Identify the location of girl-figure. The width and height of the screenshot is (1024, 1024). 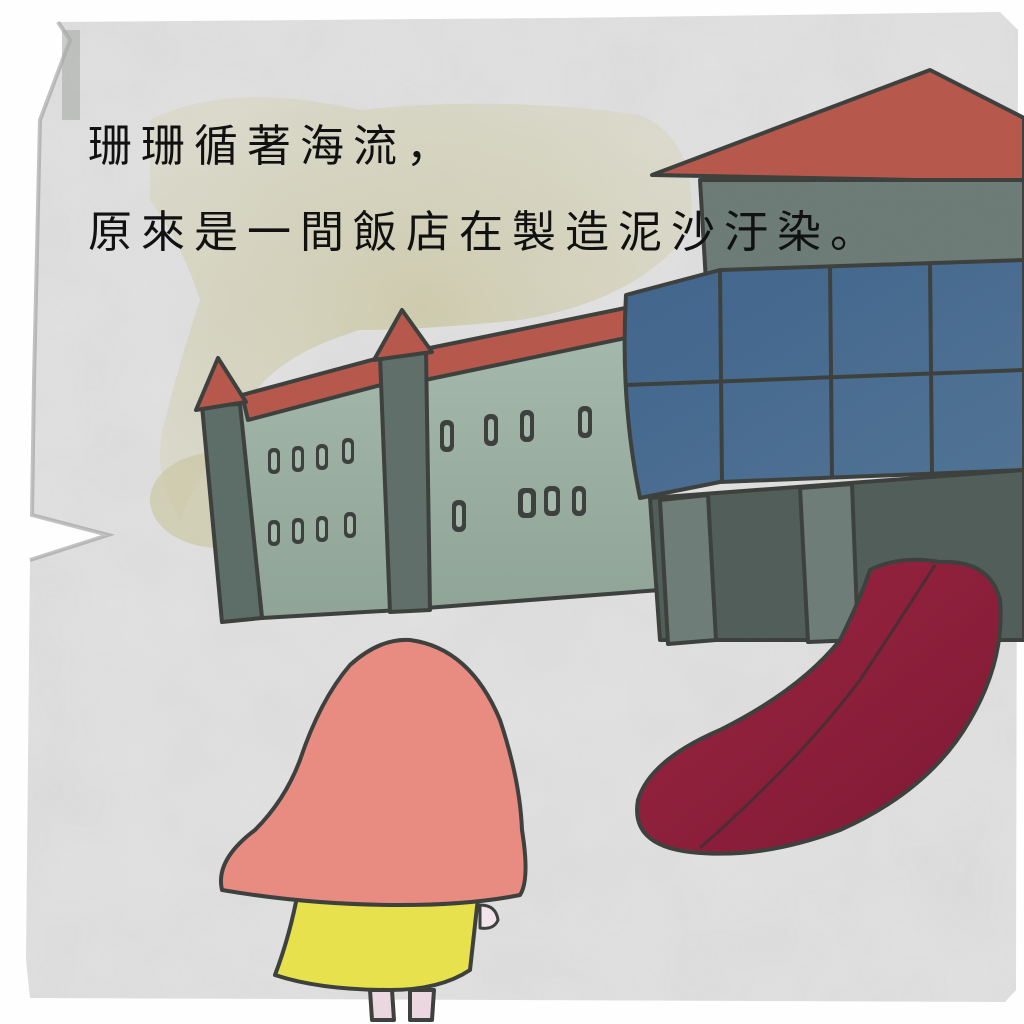
(373, 829).